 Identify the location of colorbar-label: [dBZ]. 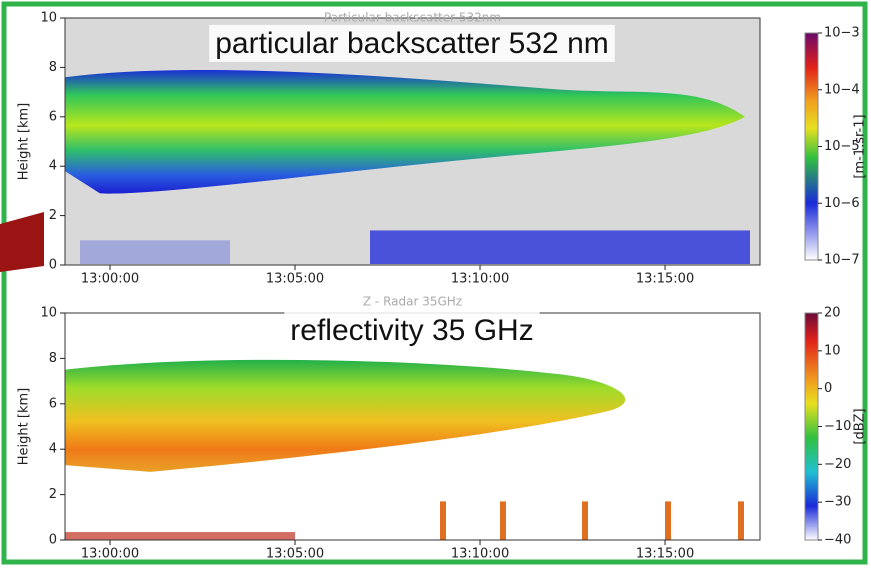
(860, 426).